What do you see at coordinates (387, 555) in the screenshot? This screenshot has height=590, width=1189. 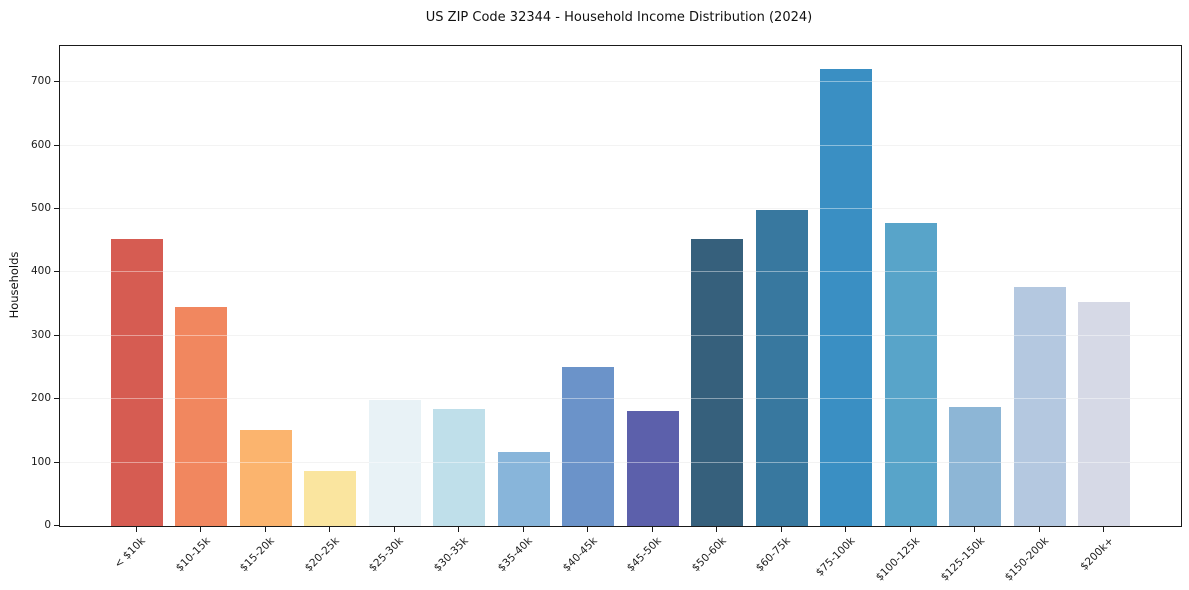 I see `x-tick-label-4: $25-30k` at bounding box center [387, 555].